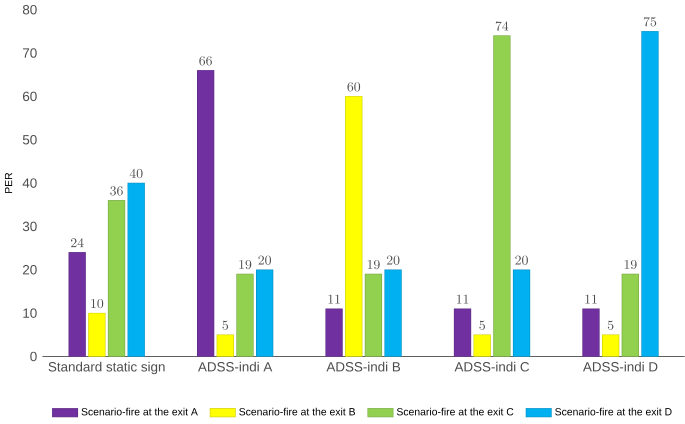 This screenshot has height=424, width=685. Describe the element at coordinates (77, 243) in the screenshot. I see `data-label: 24` at that location.